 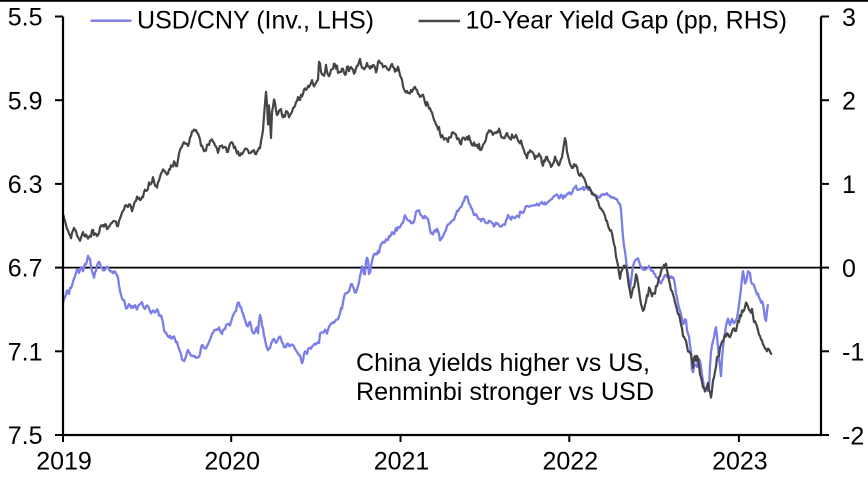 What do you see at coordinates (503, 363) in the screenshot?
I see `svg-text: China yields higher vs US,` at bounding box center [503, 363].